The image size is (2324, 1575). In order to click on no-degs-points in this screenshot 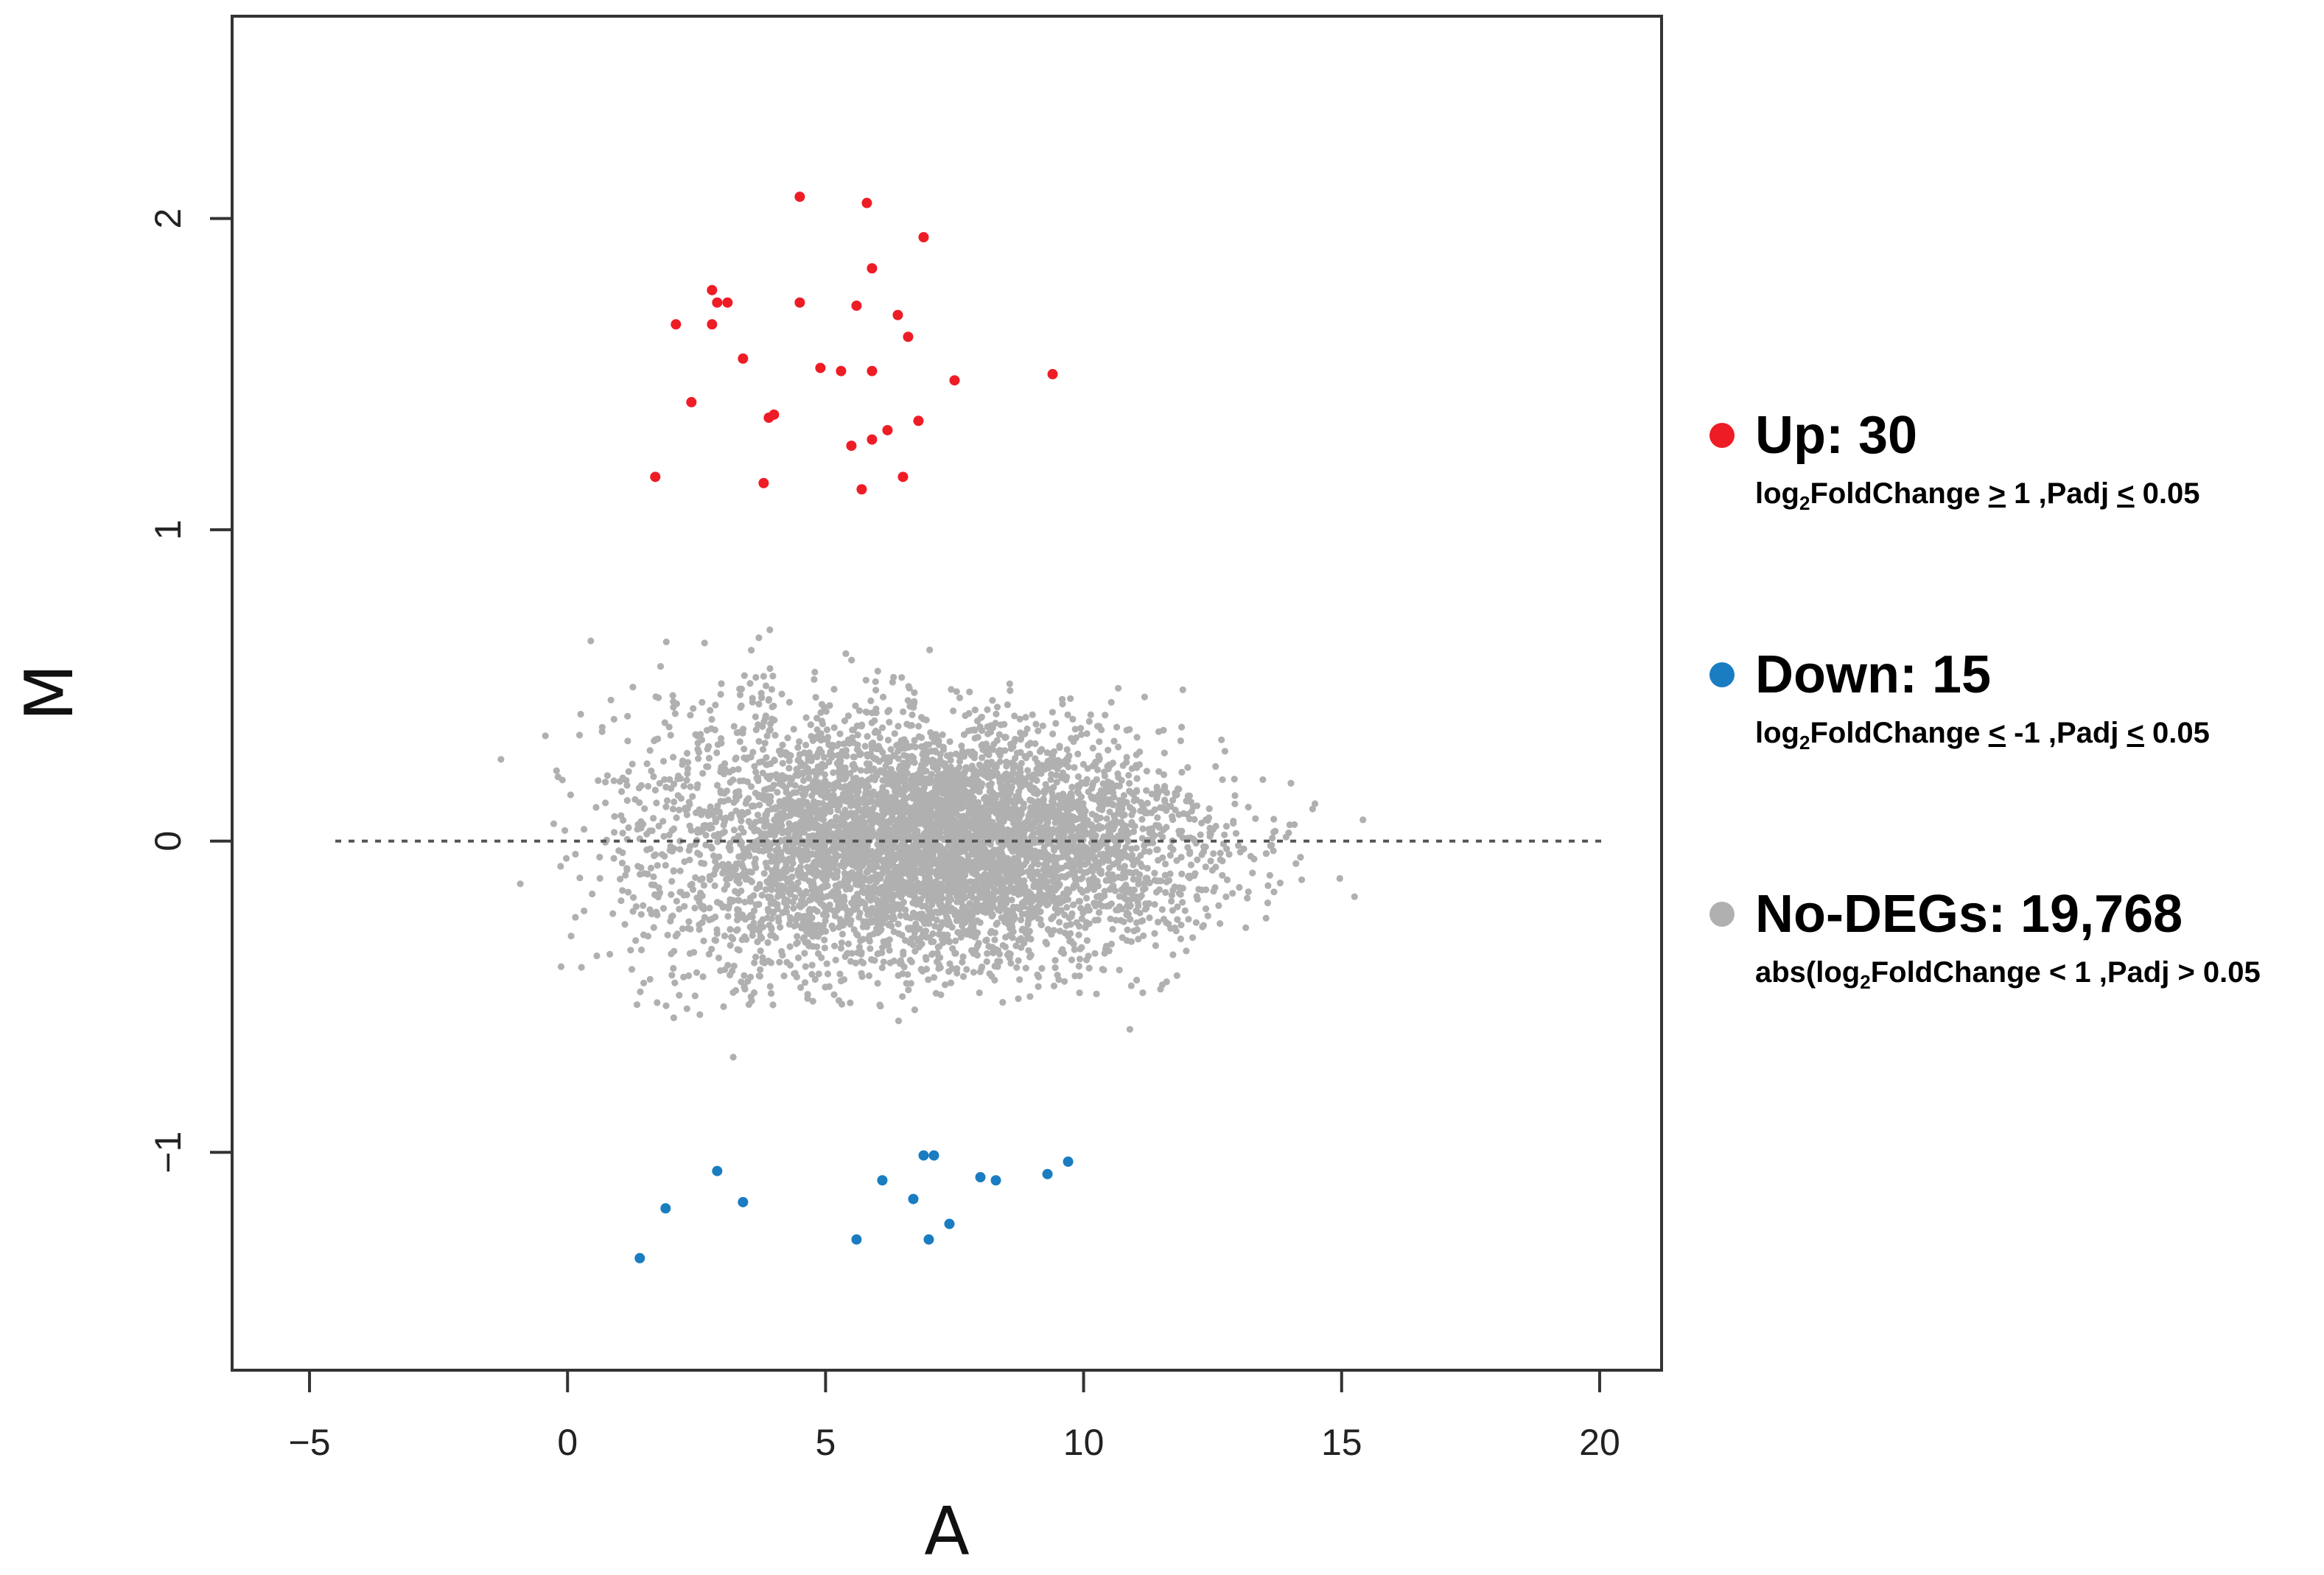, I will do `click(932, 844)`.